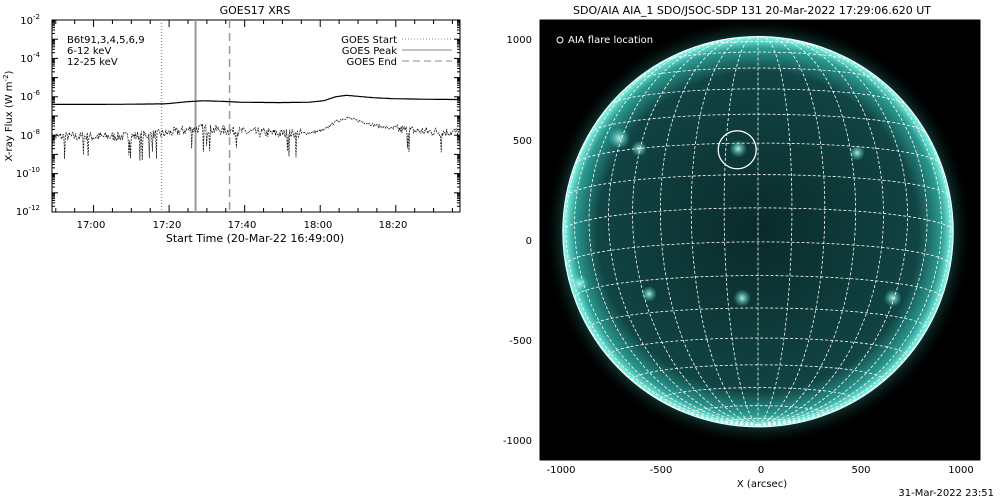 This screenshot has width=1000, height=504. What do you see at coordinates (28, 211) in the screenshot?
I see `goes-ytick-label: 10⁻¹²` at bounding box center [28, 211].